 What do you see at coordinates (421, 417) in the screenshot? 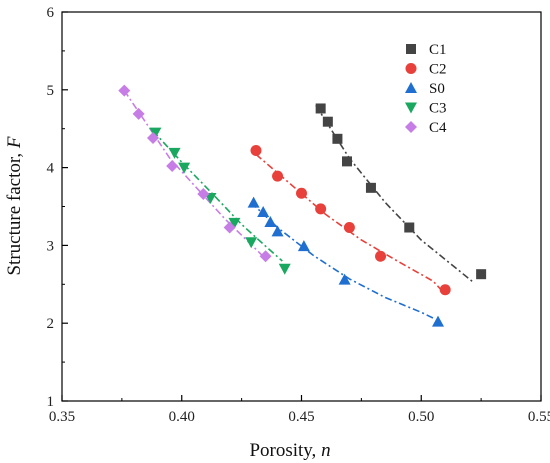
I see `x-tick-label: 0.50` at bounding box center [421, 417].